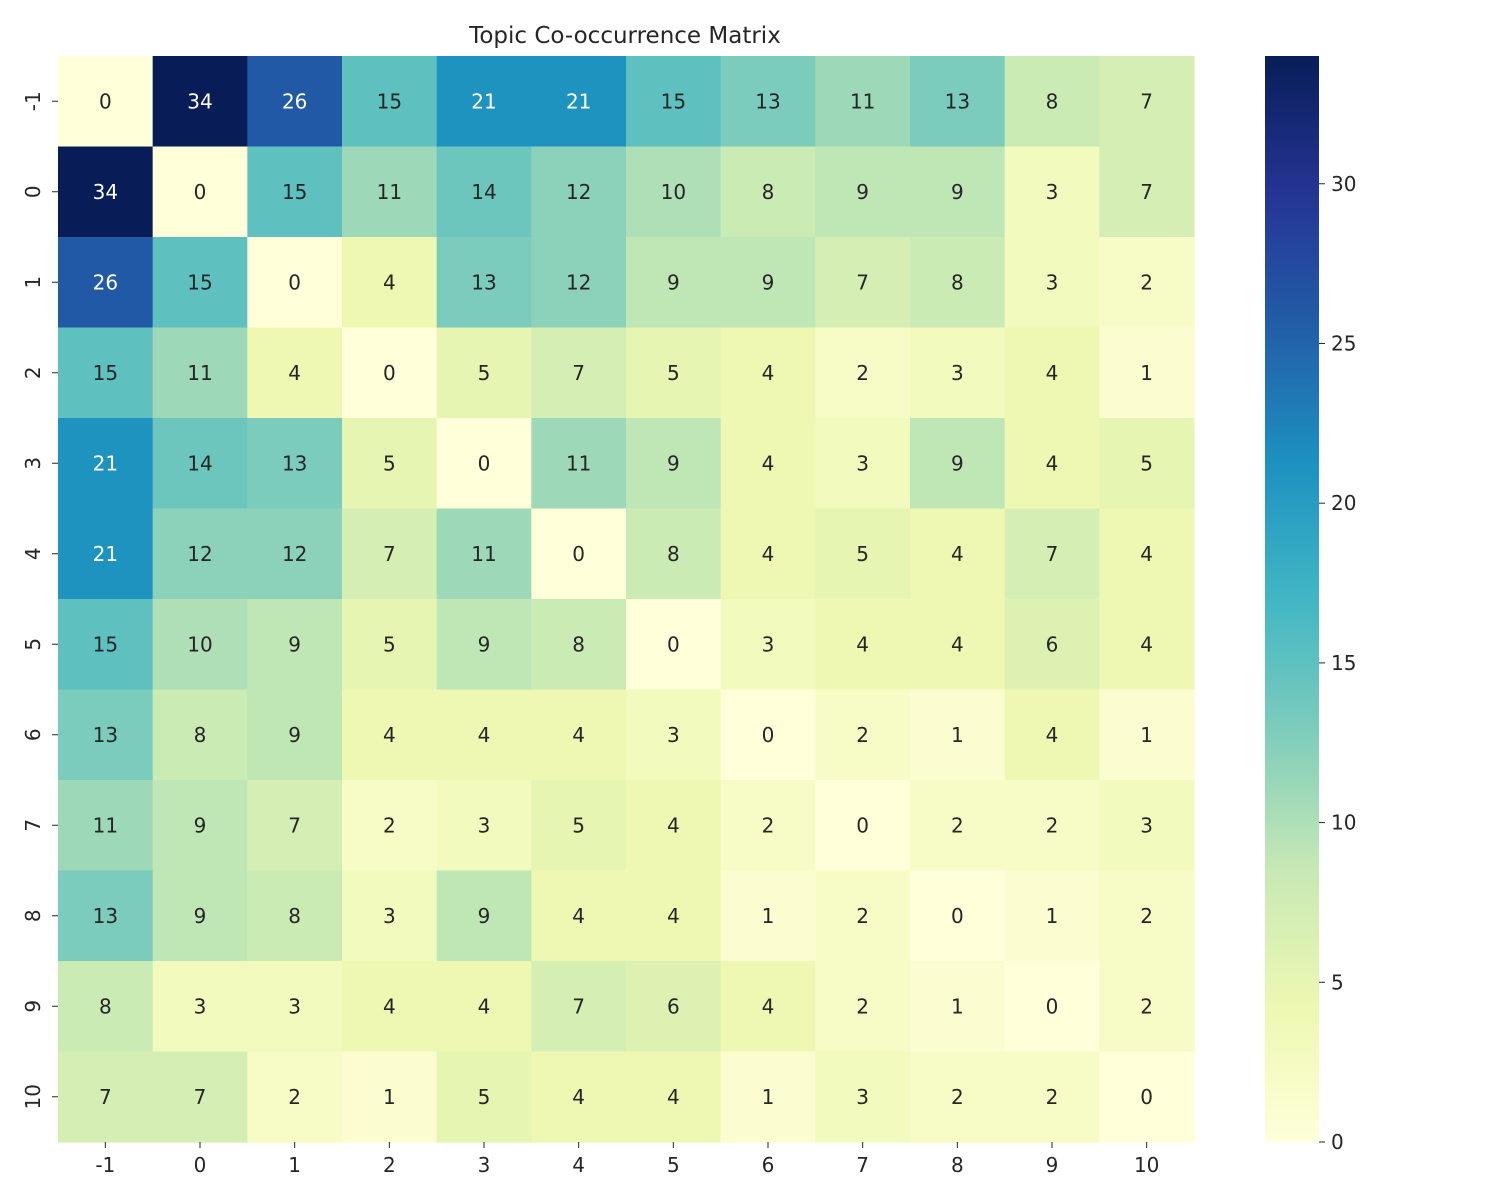  I want to click on colorbar-tick-label: 10, so click(1343, 823).